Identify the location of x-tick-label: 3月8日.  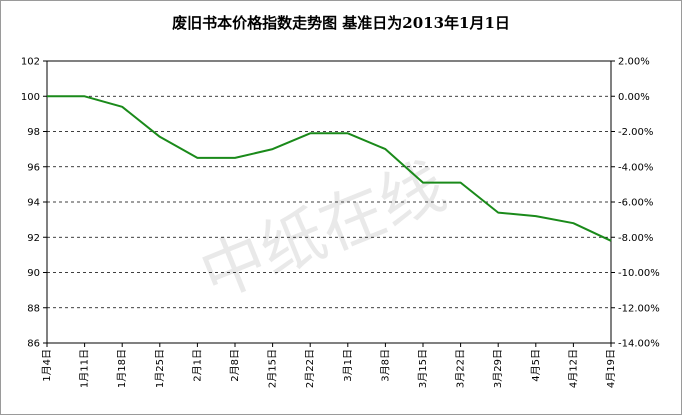
(385, 365).